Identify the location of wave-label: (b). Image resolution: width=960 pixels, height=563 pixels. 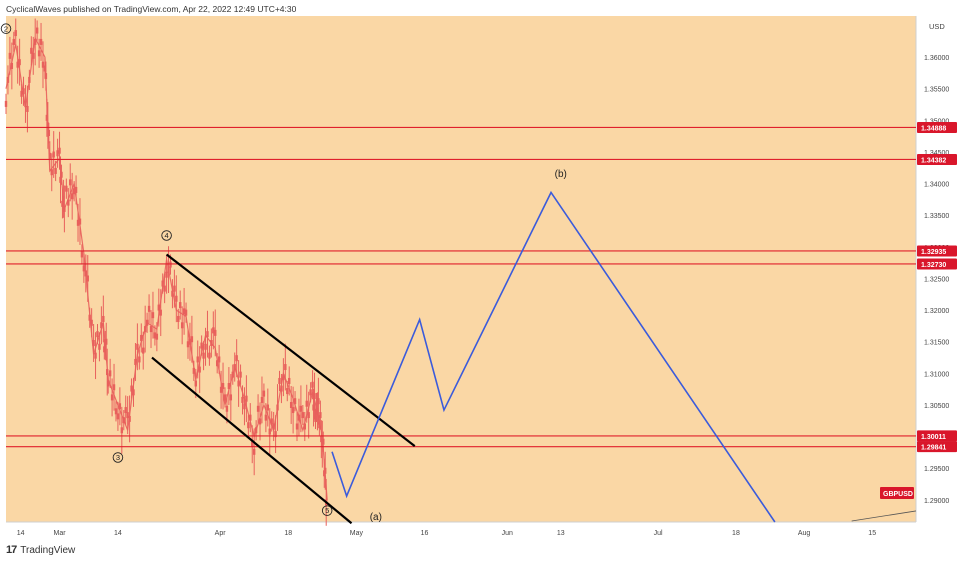
(561, 174).